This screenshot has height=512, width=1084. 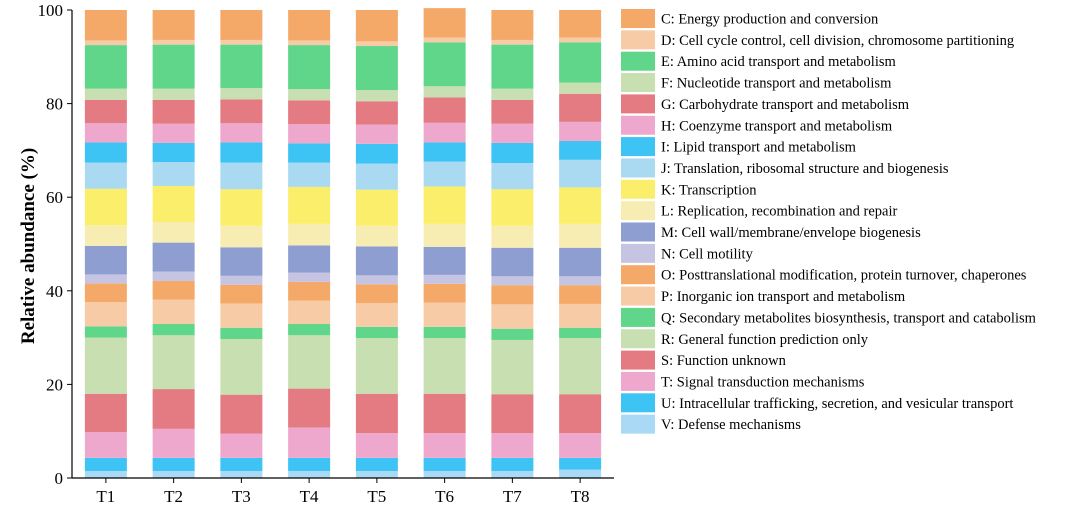 I want to click on y-tick-label: 80, so click(x=54, y=104).